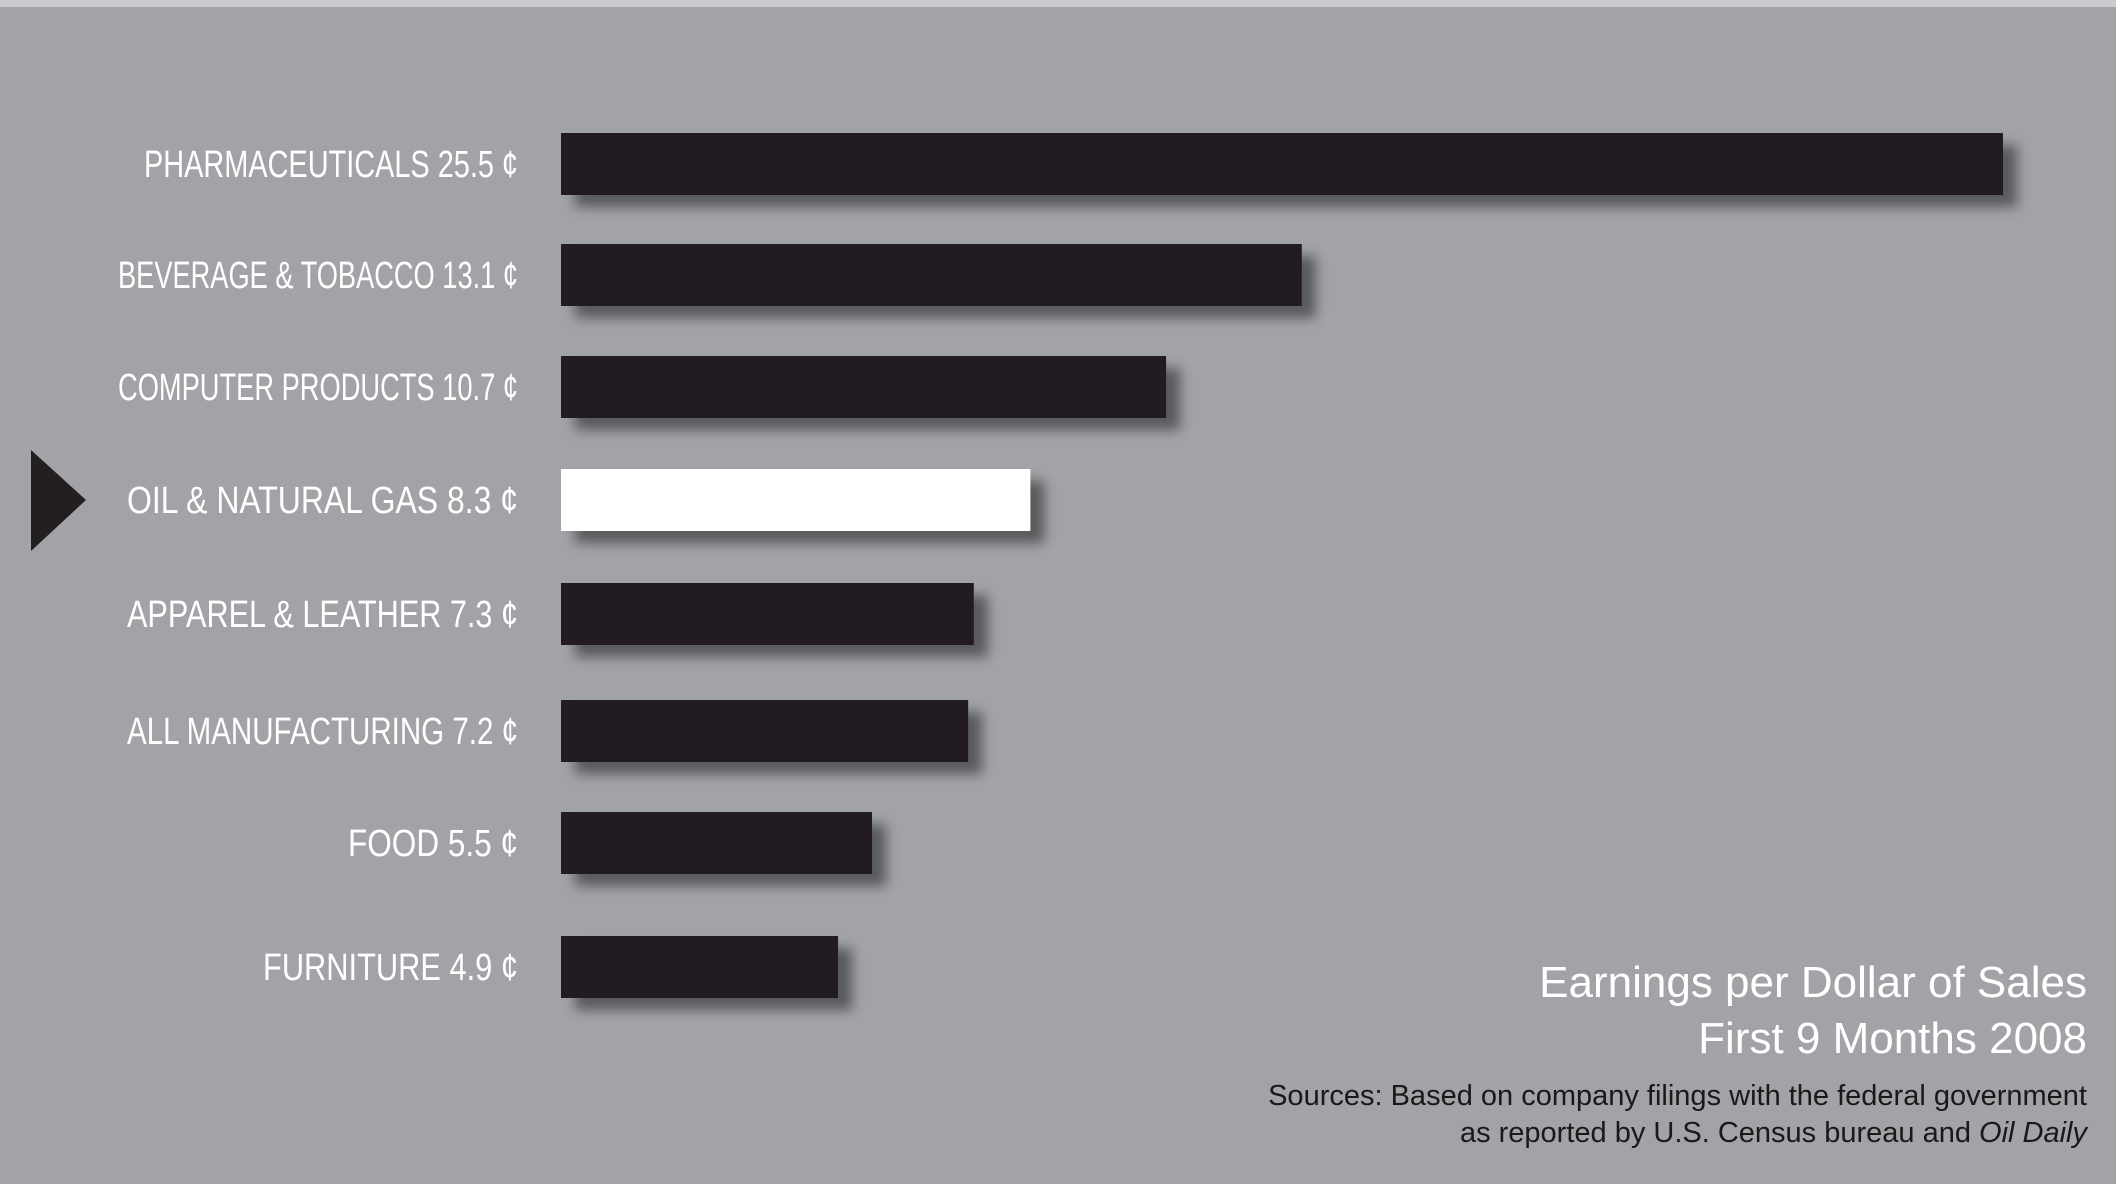  Describe the element at coordinates (318, 388) in the screenshot. I see `category-label-3: COMPUTER PRODUCTS 10.7 ¢` at that location.